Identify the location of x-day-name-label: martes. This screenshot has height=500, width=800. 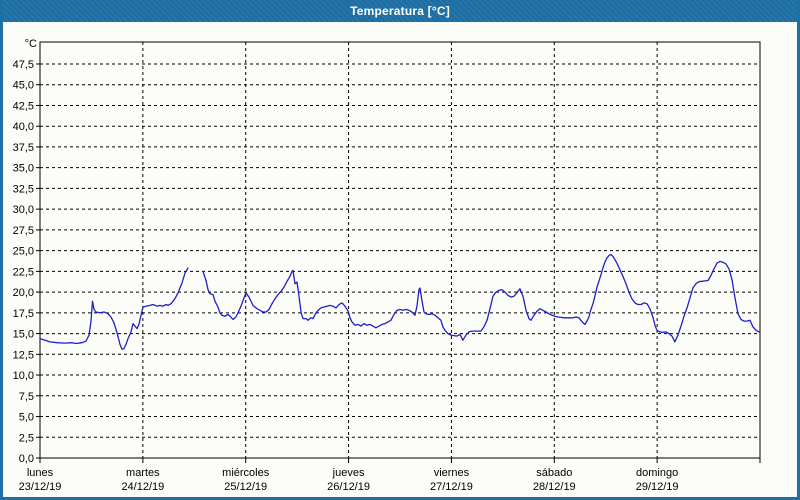
(143, 473).